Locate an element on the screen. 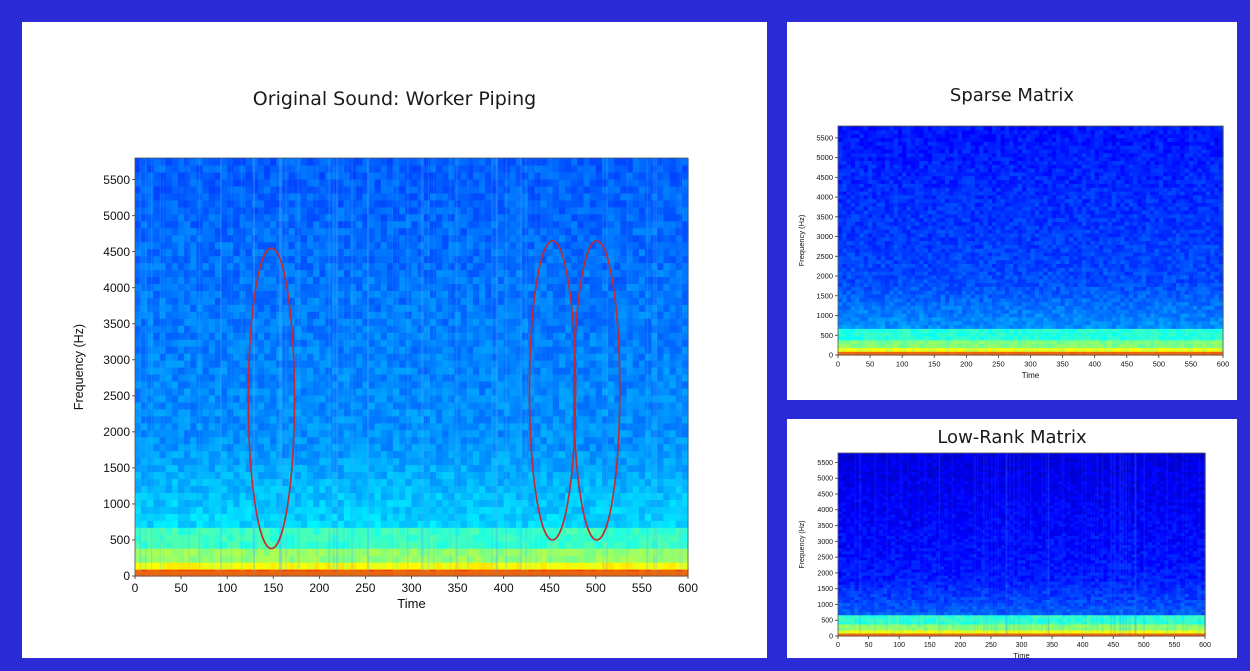  lowrank-x-tick-label: 200 is located at coordinates (960, 645).